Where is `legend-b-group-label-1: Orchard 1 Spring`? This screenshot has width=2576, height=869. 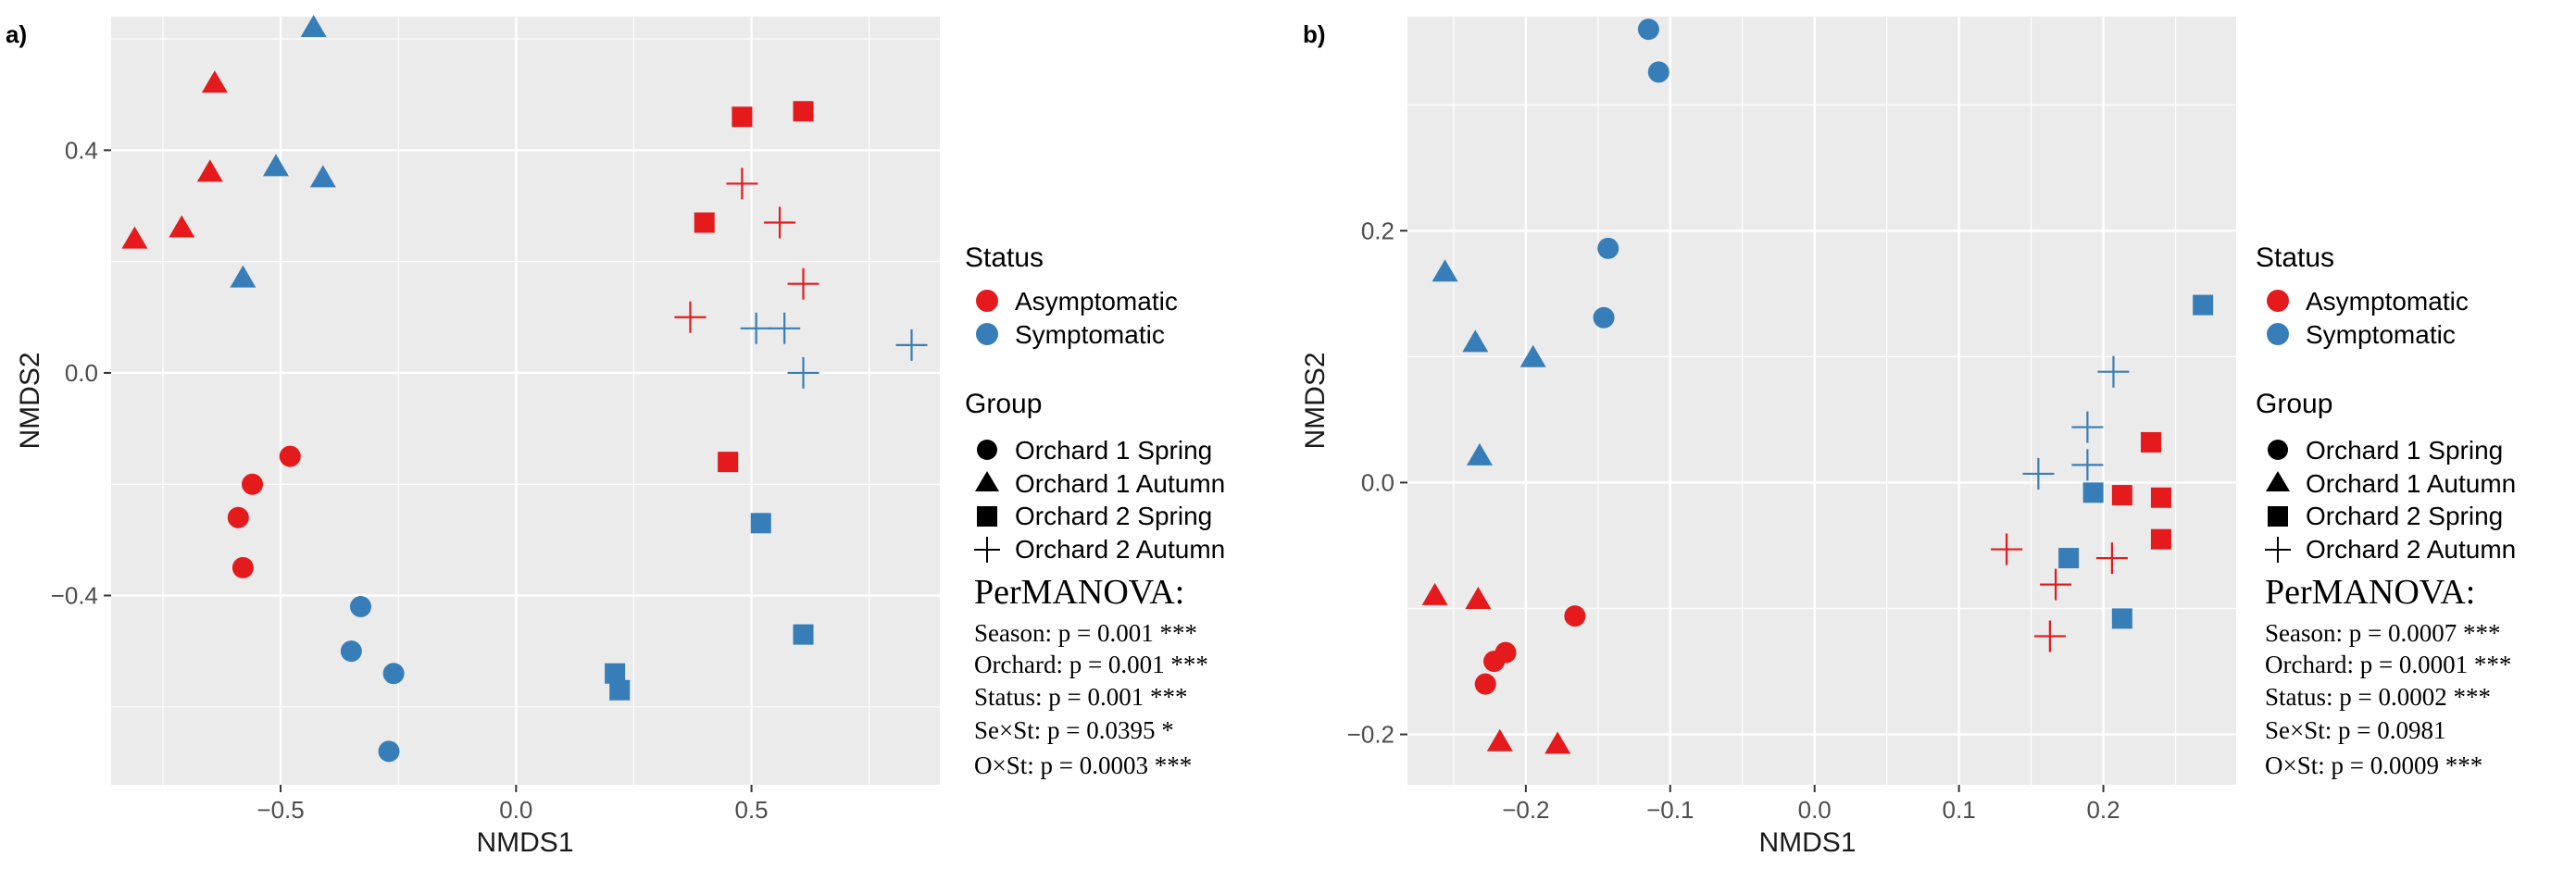 legend-b-group-label-1: Orchard 1 Spring is located at coordinates (2404, 450).